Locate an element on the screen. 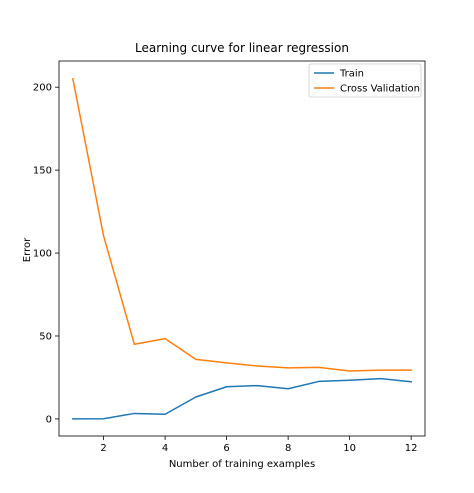 The height and width of the screenshot is (493, 474). y-tick-label: 200 is located at coordinates (42, 88).